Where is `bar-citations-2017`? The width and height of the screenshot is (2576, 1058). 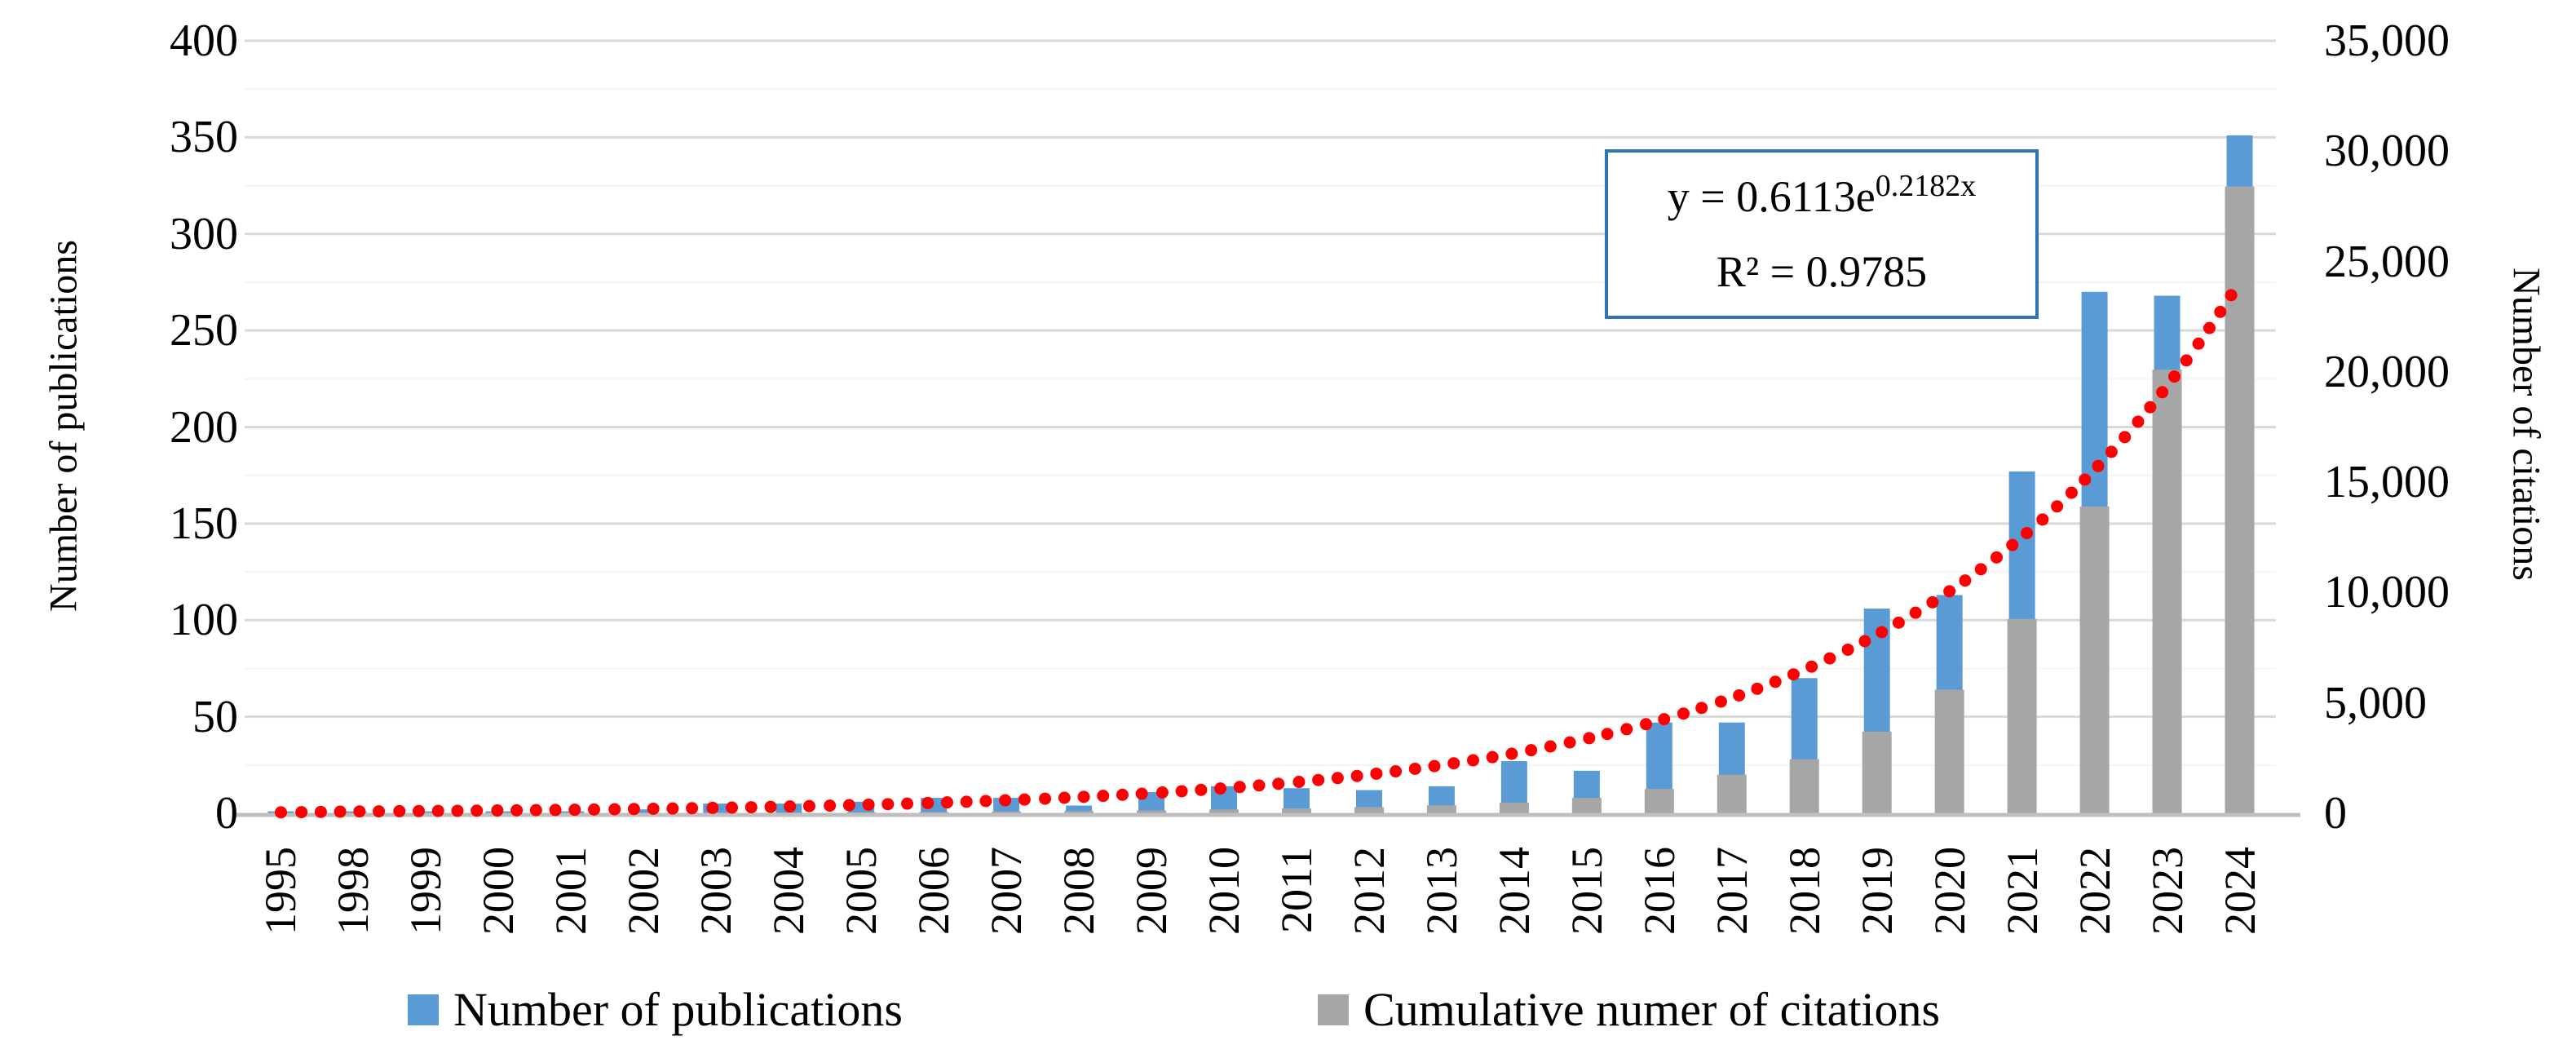 bar-citations-2017 is located at coordinates (1732, 795).